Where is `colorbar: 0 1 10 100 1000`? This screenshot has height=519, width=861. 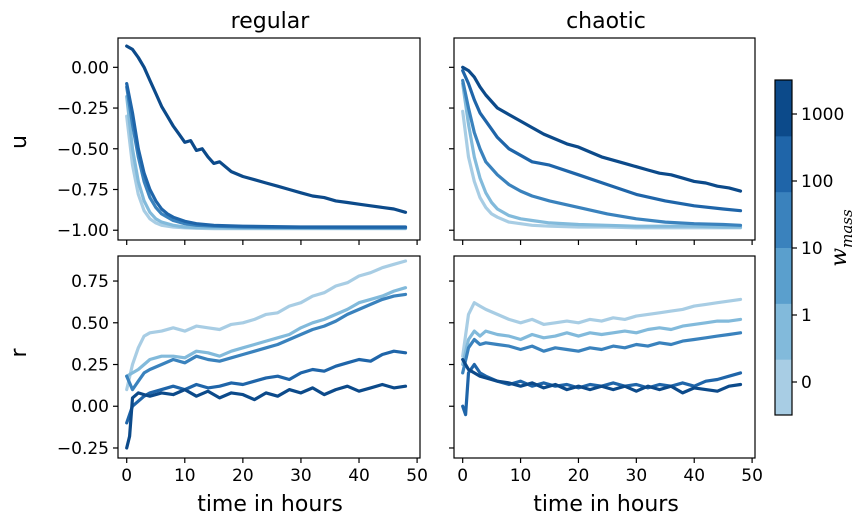 colorbar: 0 1 10 100 1000 is located at coordinates (809, 247).